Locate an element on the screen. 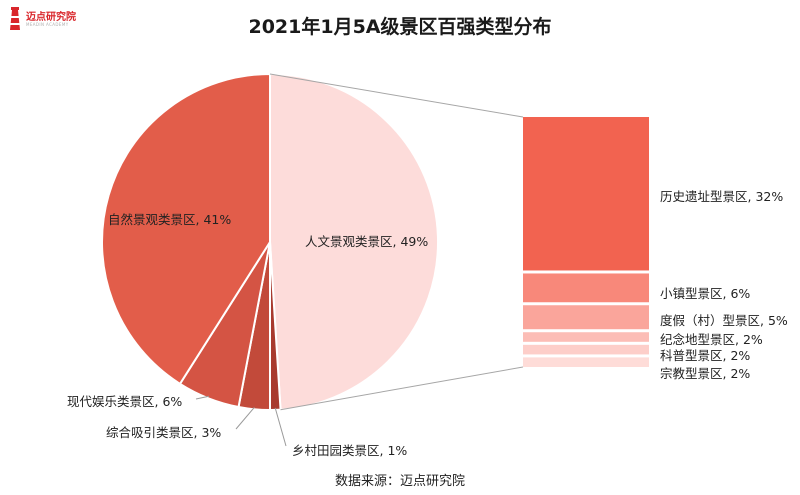 The image size is (800, 495). logo-subtext: MEADIN ACADEMY is located at coordinates (47, 24).